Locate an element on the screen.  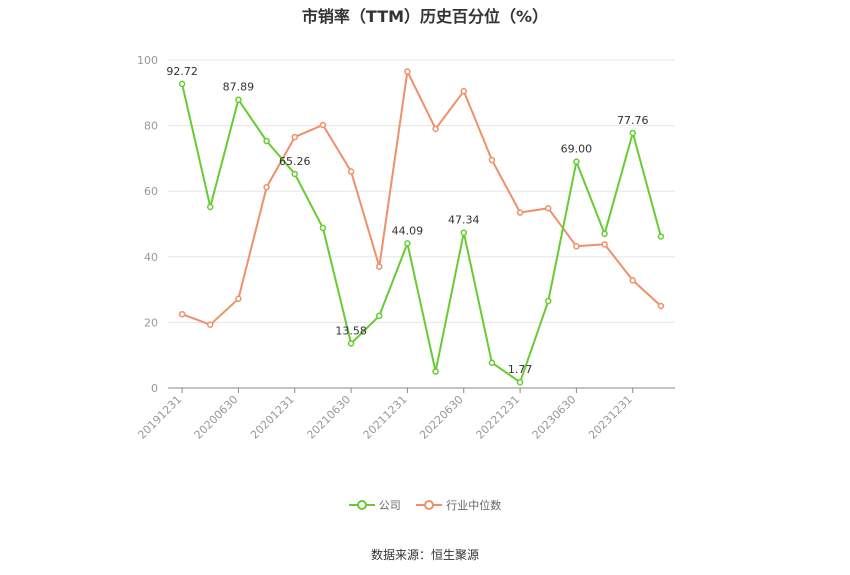
y-tick-label: 20 is located at coordinates (151, 322).